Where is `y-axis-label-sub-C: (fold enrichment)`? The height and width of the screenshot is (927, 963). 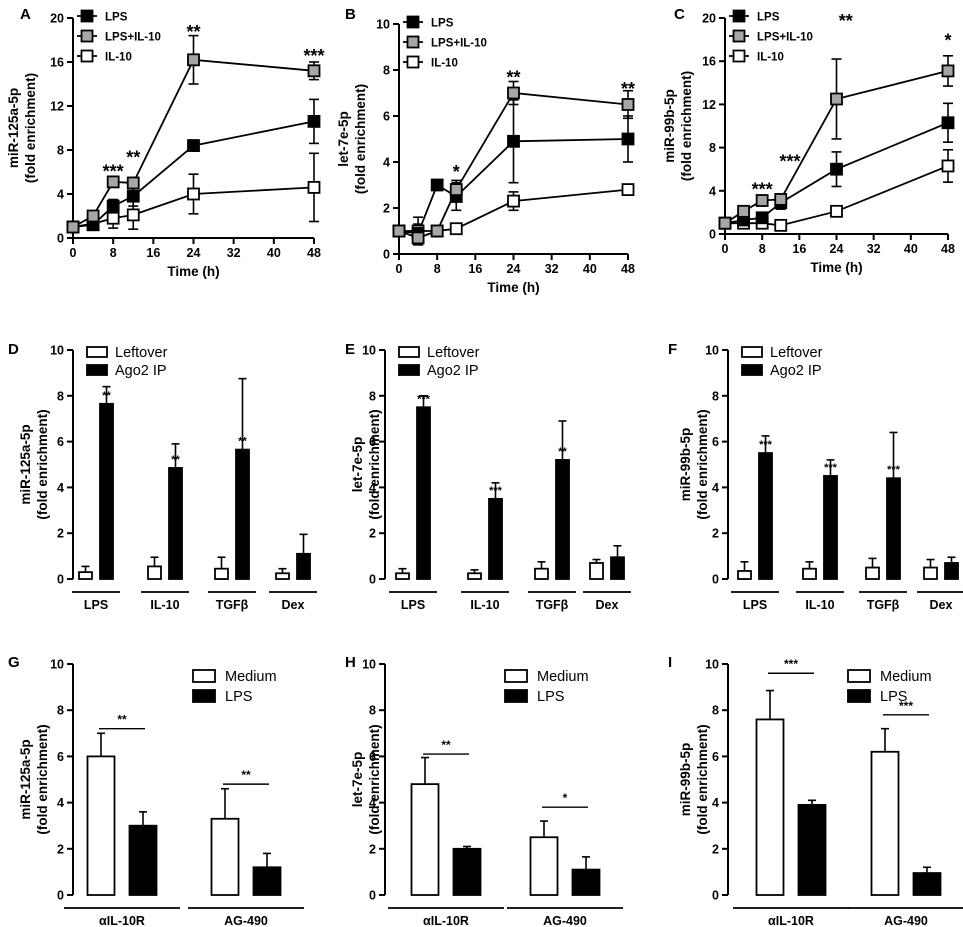
y-axis-label-sub-C: (fold enrichment) is located at coordinates (686, 126).